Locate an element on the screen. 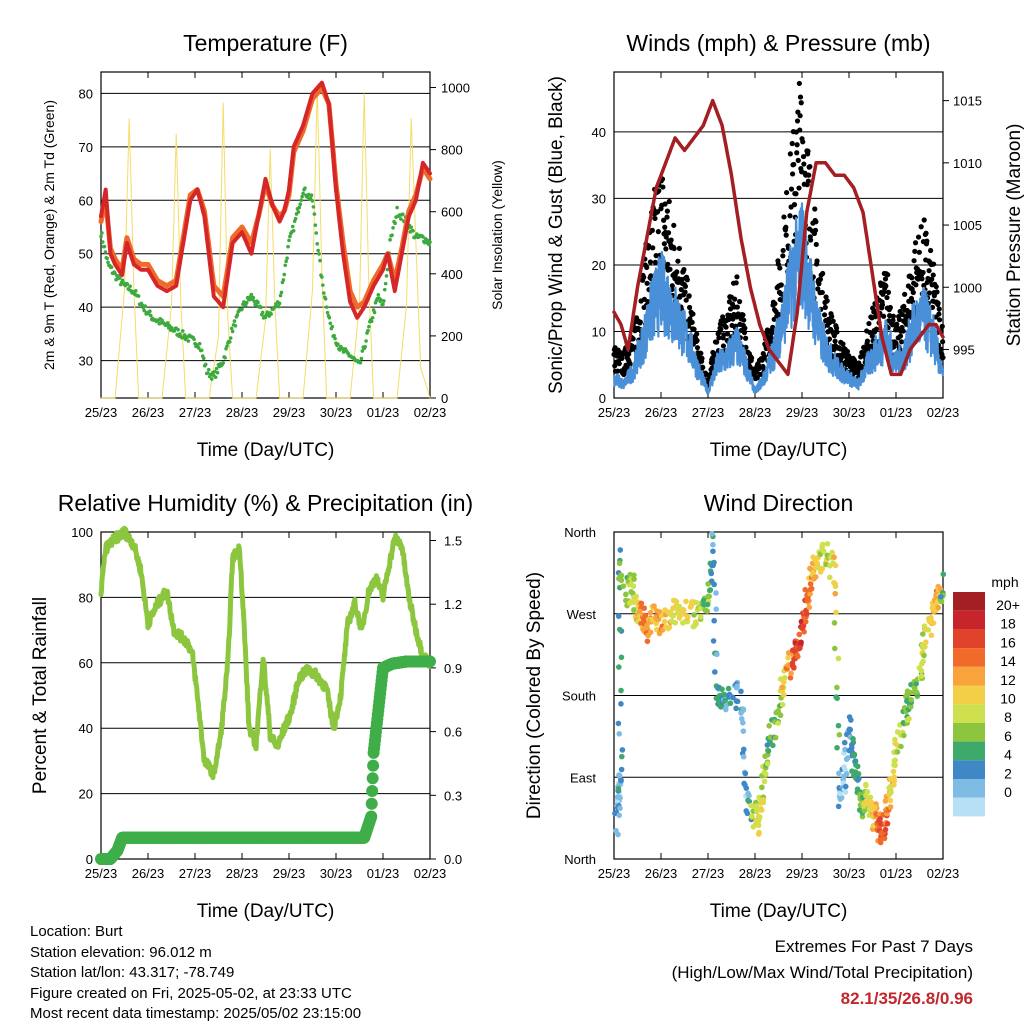  legend-label: 18 is located at coordinates (1008, 624).